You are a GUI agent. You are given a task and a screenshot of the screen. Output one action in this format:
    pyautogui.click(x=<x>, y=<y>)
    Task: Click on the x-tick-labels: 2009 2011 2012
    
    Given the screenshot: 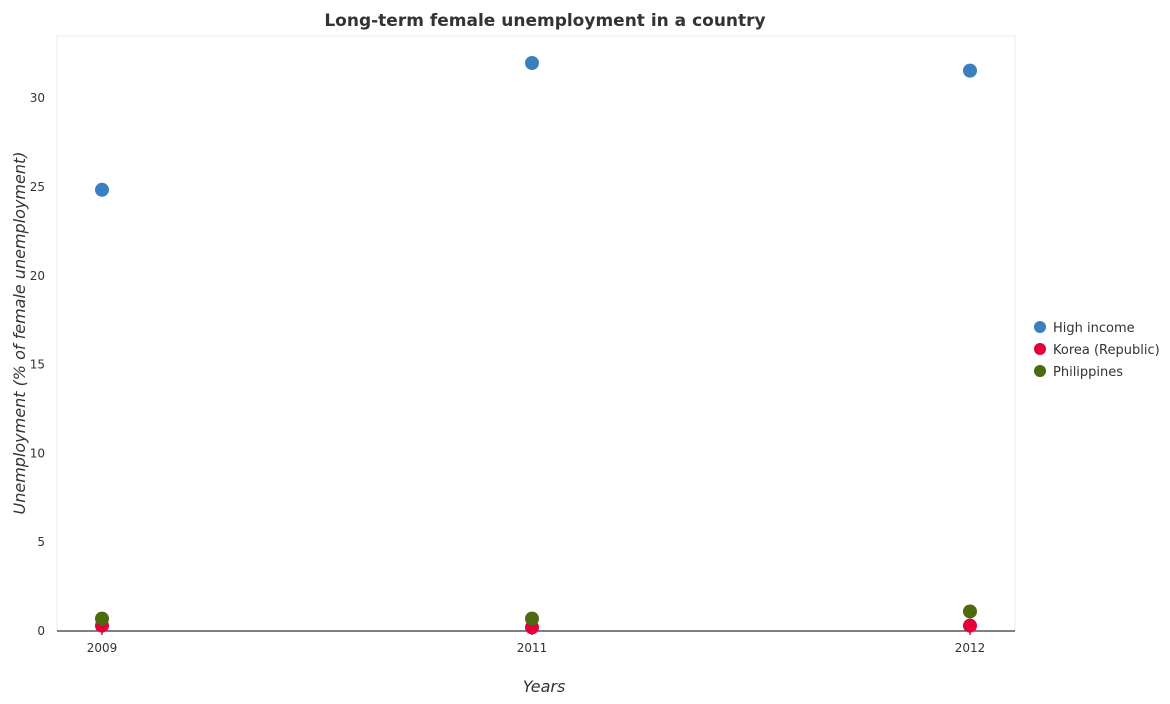 What is the action you would take?
    pyautogui.click(x=536, y=643)
    